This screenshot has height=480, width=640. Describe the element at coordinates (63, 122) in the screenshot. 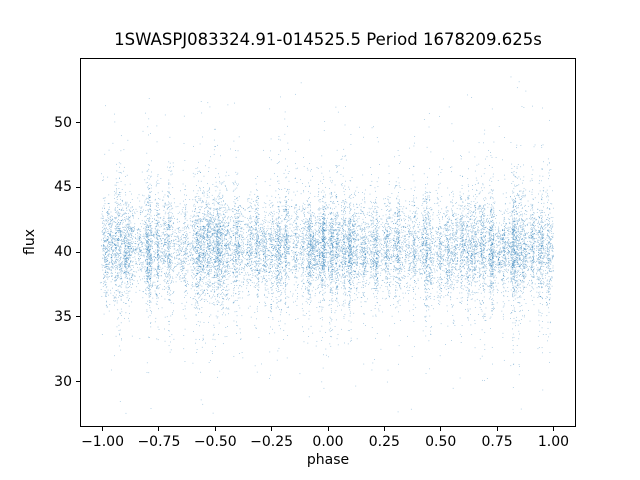

I see `y-tick-label: 50` at that location.